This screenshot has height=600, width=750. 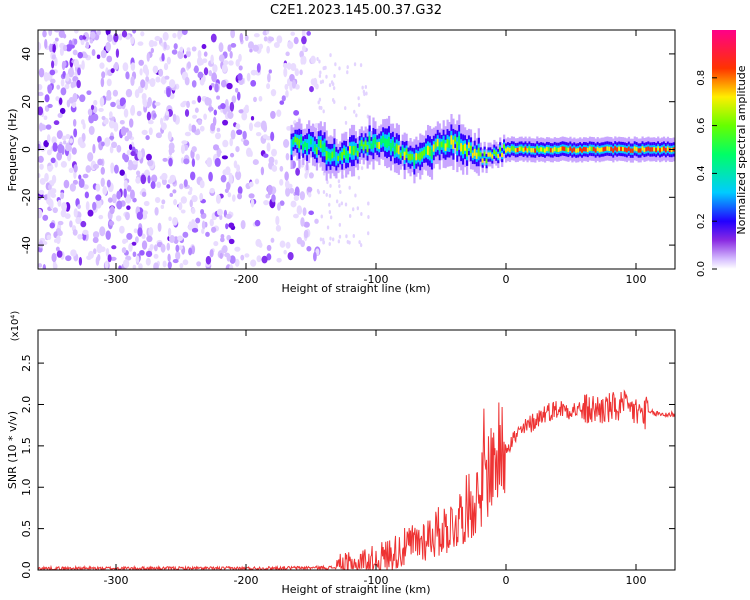 What do you see at coordinates (636, 279) in the screenshot?
I see `top-x-tick-label: 100` at bounding box center [636, 279].